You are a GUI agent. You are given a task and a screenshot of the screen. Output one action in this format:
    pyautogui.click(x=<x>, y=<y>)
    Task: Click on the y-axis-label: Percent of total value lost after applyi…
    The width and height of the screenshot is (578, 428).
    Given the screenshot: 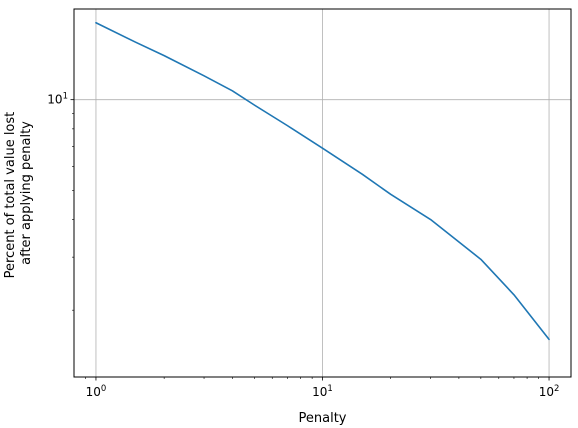 What is the action you would take?
    pyautogui.click(x=18, y=193)
    